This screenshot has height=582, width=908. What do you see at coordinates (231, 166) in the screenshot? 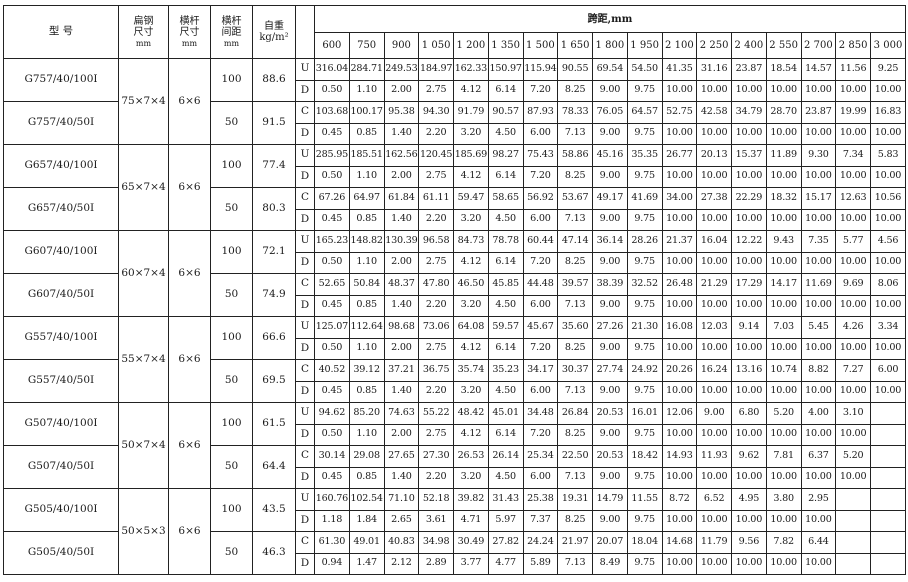
I see `bar-spacing-cell: 100` at bounding box center [231, 166].